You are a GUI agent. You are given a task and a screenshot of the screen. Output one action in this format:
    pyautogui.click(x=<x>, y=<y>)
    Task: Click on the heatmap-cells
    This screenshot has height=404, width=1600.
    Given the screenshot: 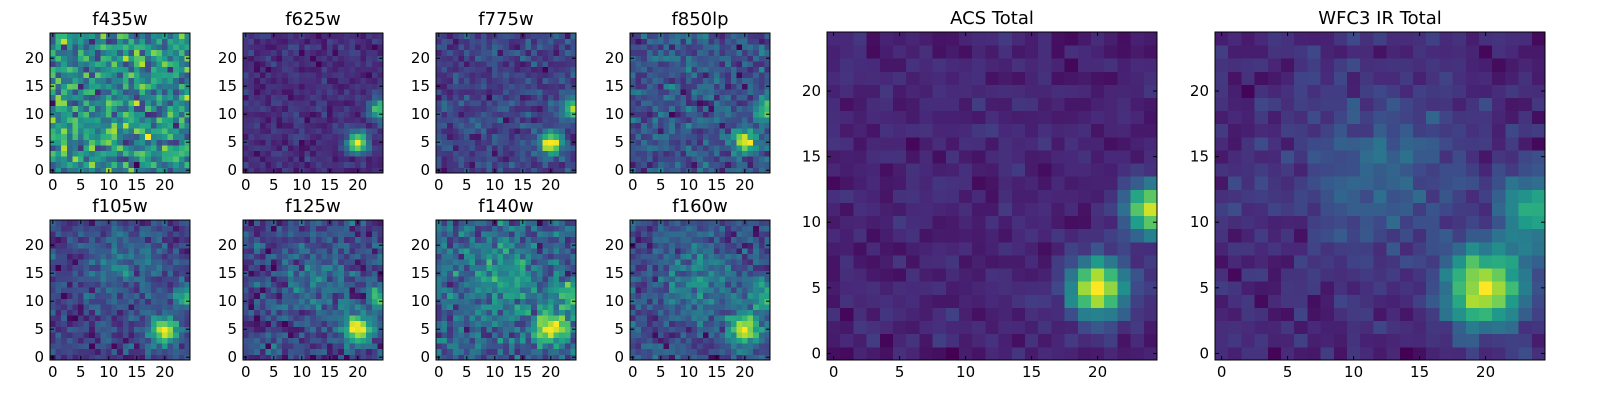 What is the action you would take?
    pyautogui.click(x=506, y=290)
    